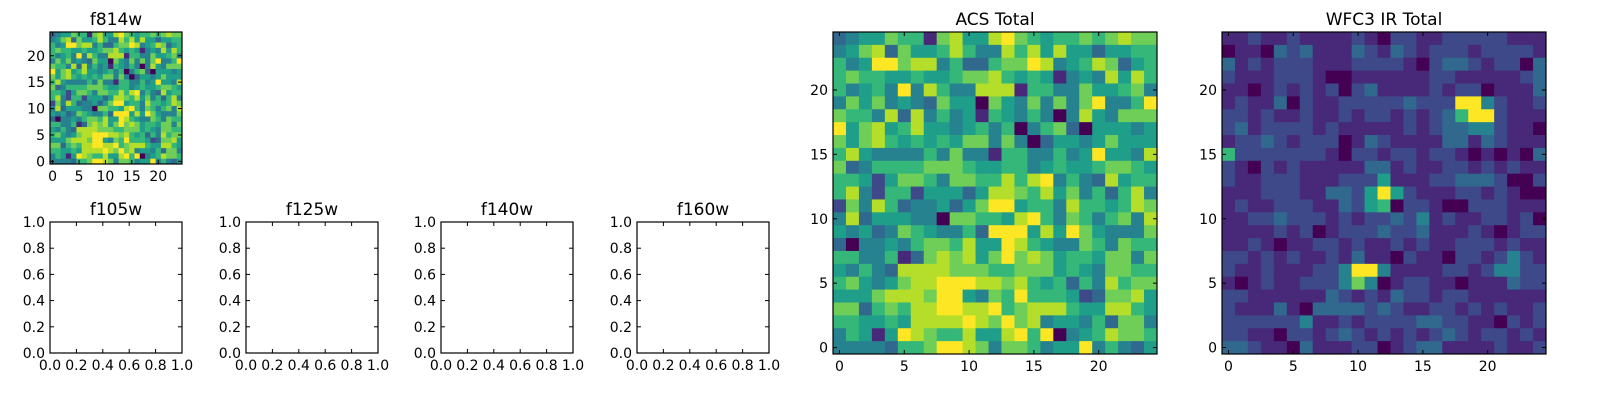 This screenshot has height=400, width=1600. I want to click on y-tick-label: 10, so click(36, 110).